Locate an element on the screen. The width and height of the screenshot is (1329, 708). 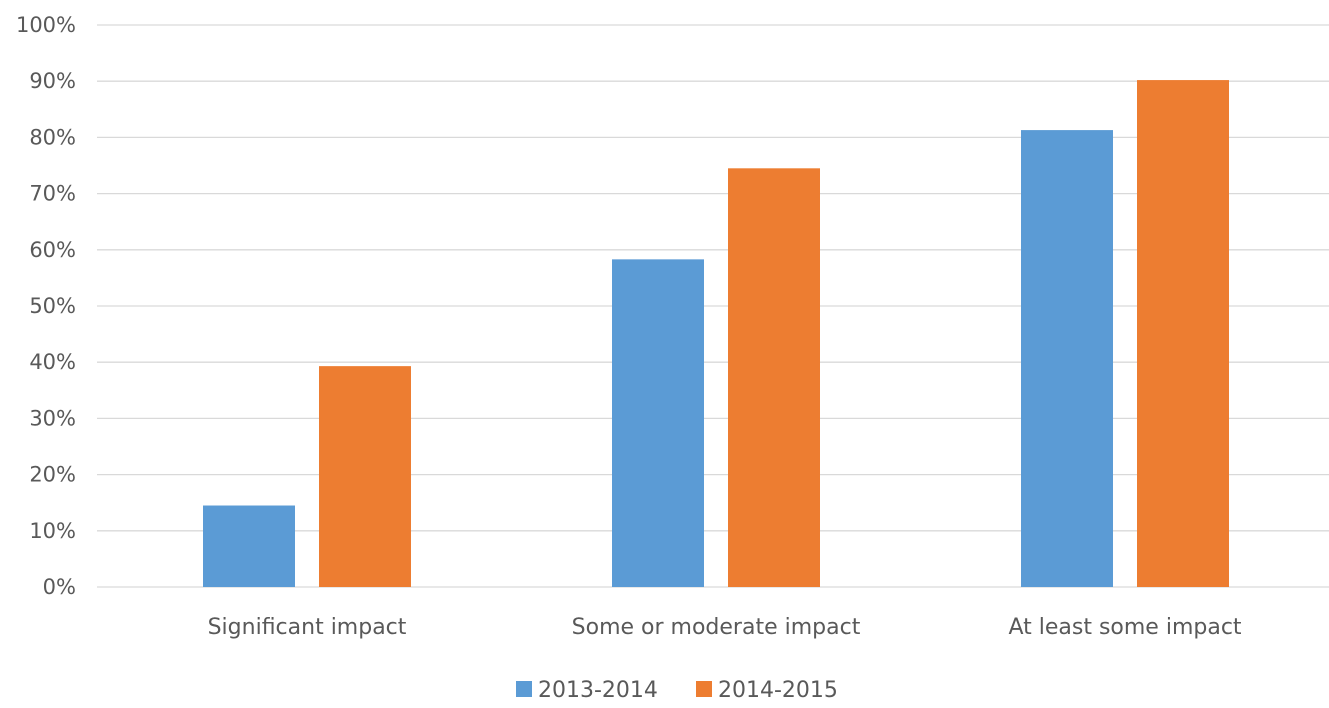
y-tick-label: 30% is located at coordinates (52, 418).